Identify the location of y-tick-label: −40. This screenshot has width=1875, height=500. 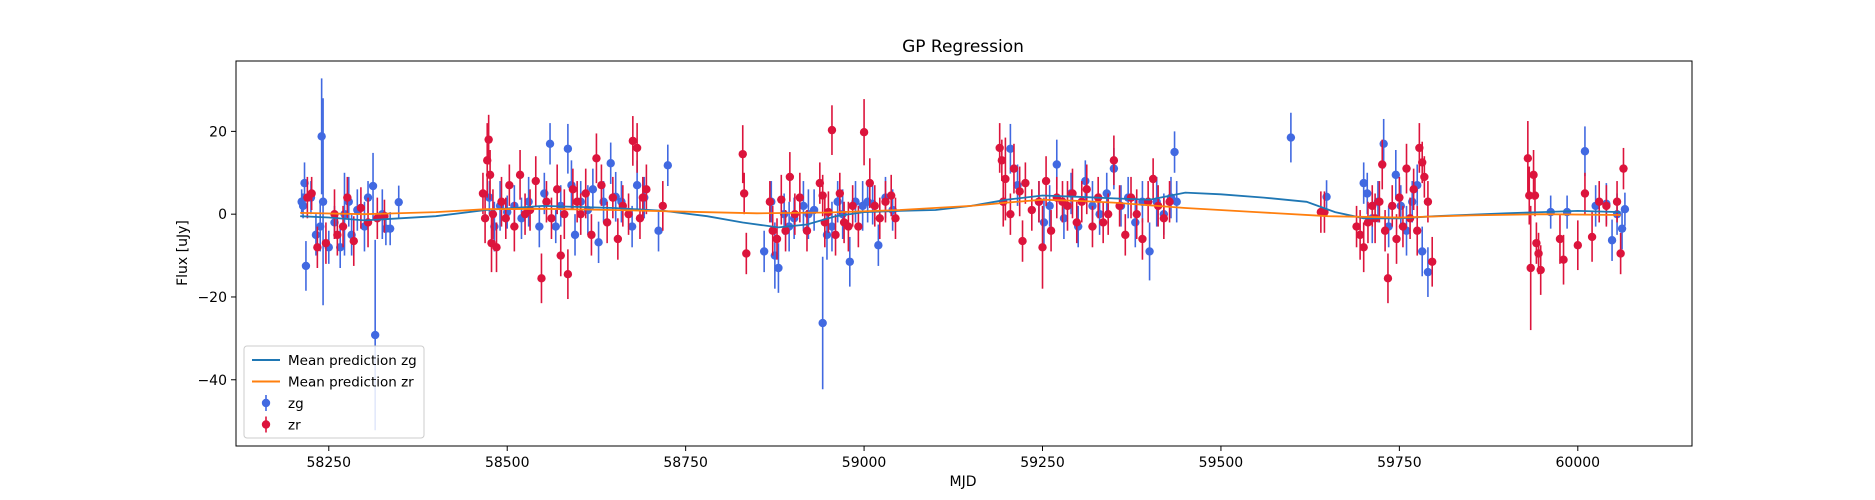
(212, 381).